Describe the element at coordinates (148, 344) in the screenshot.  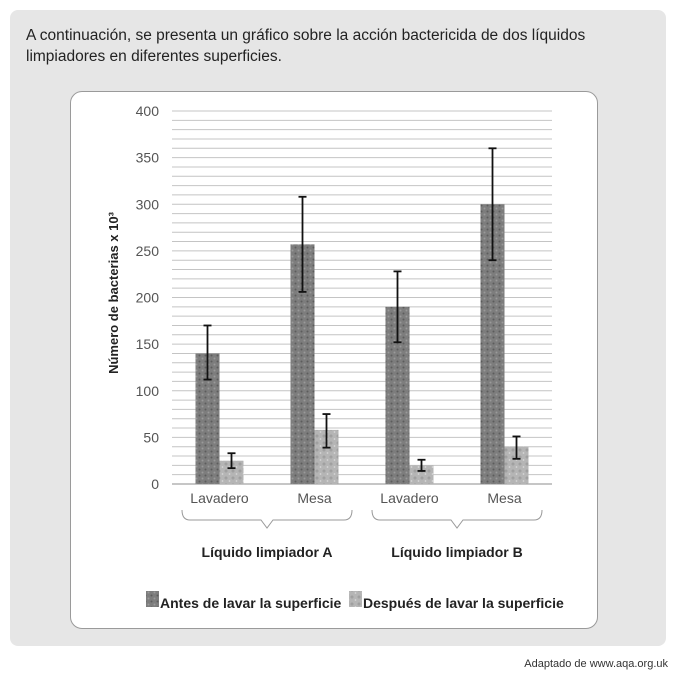
I see `y-tick-label: 150` at that location.